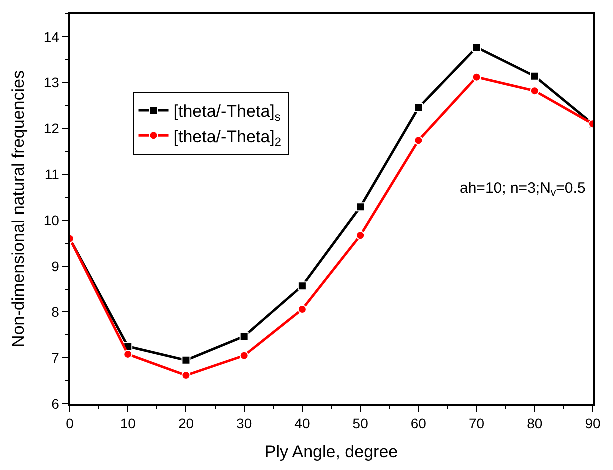 This screenshot has height=470, width=613. Describe the element at coordinates (228, 138) in the screenshot. I see `legend-label: [theta/-Theta]$_{2}$` at that location.